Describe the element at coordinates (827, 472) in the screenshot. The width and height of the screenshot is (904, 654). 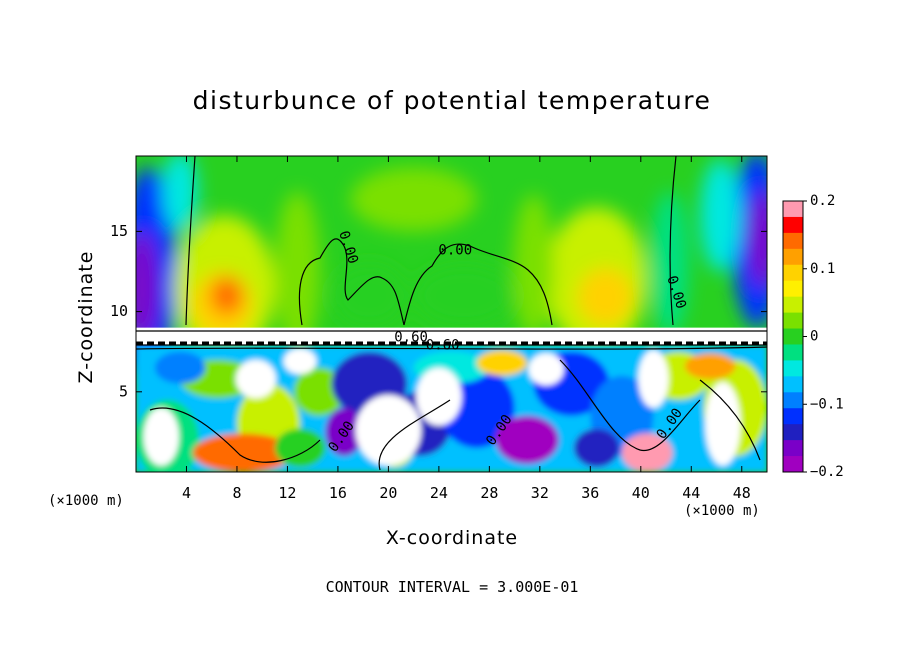
I see `colorbar-tick-label: −0.2` at that location.